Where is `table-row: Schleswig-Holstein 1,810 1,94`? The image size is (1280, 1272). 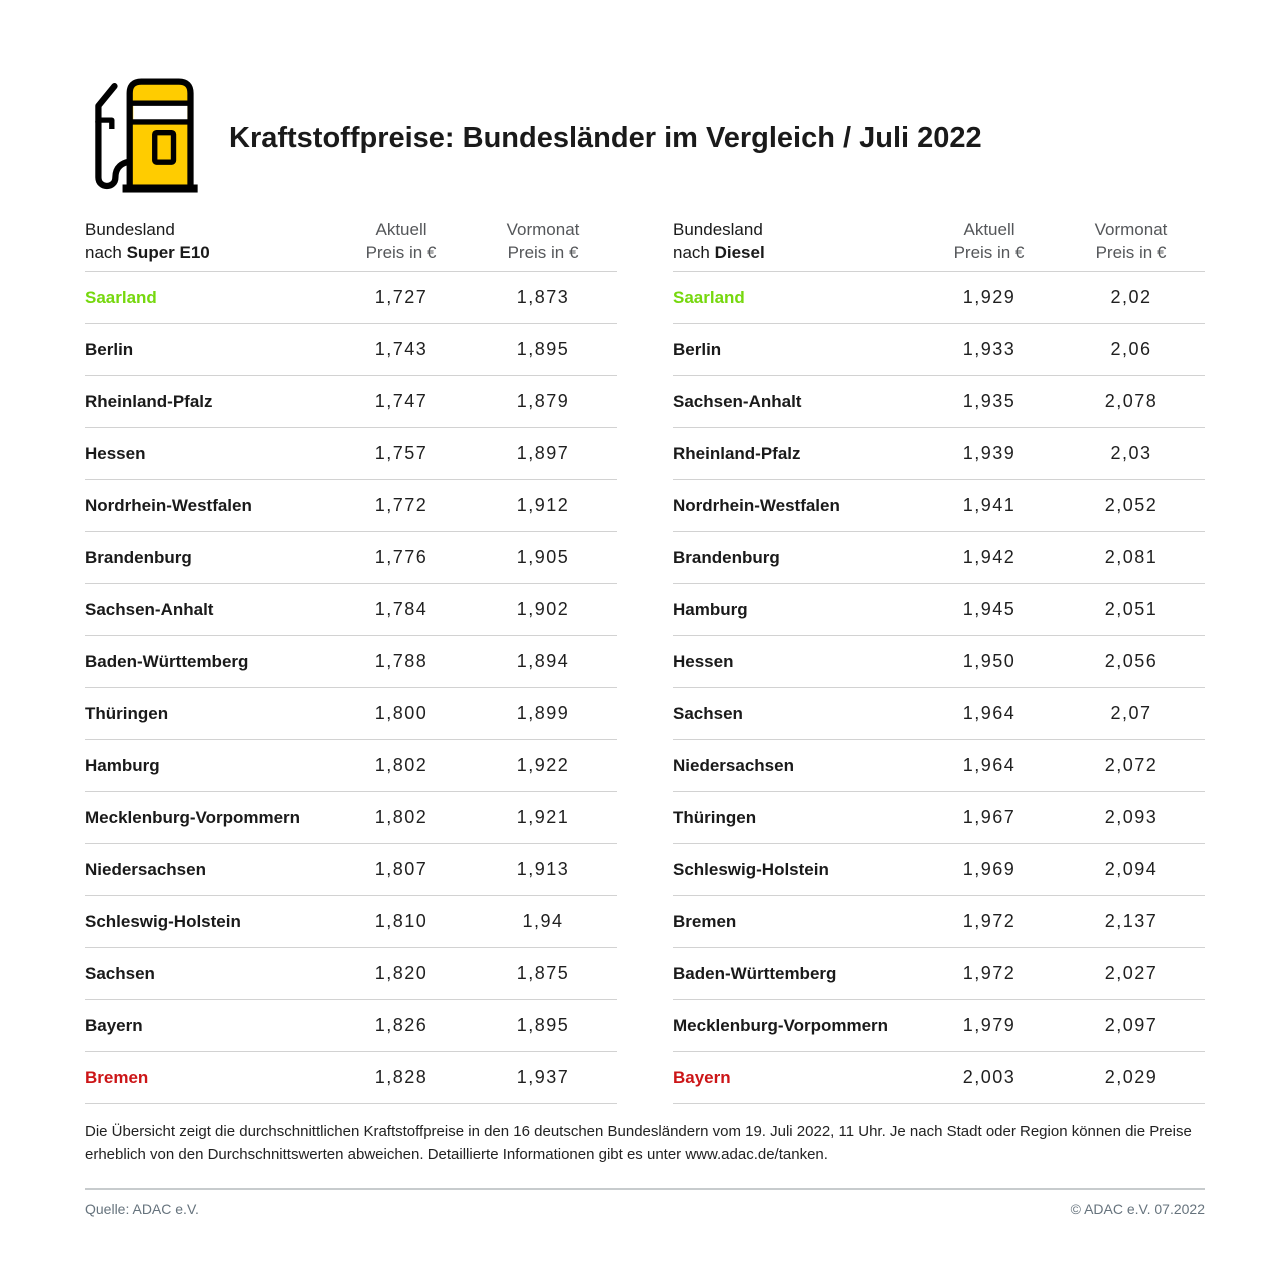
table-row: Schleswig-Holstein 1,810 1,94 is located at coordinates (351, 922).